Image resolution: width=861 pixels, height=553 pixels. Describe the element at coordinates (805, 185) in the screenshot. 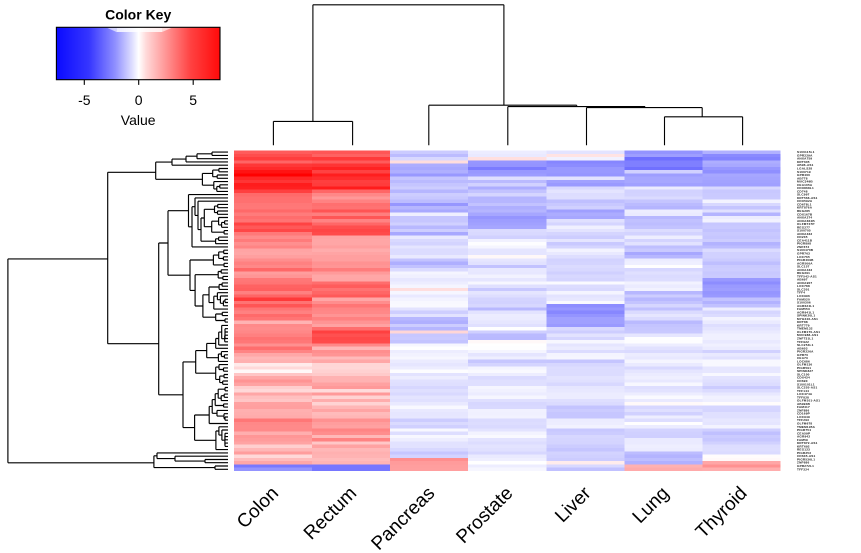

I see `svg-text: CEA105A` at that location.